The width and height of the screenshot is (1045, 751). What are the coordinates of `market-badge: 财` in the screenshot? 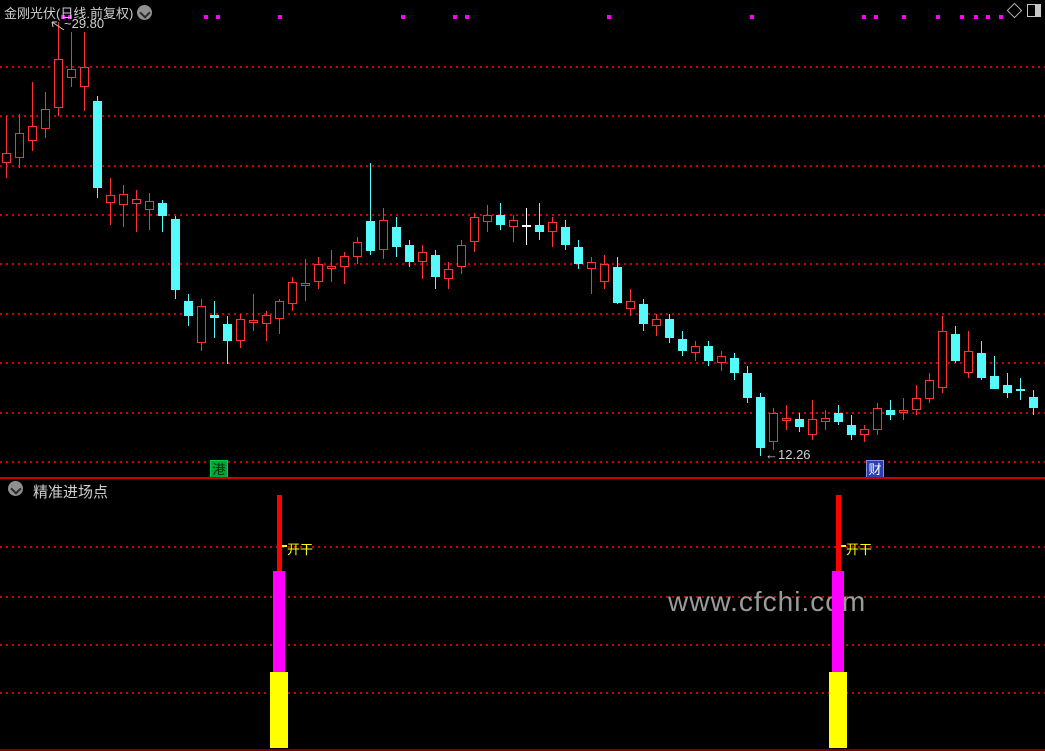 It's located at (875, 469).